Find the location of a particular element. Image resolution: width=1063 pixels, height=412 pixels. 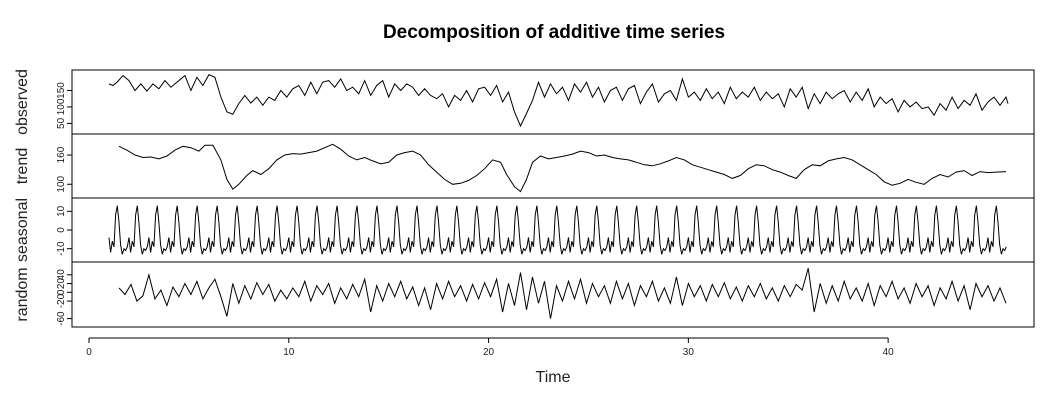

chart-title: Decomposition of additive time series is located at coordinates (554, 32).